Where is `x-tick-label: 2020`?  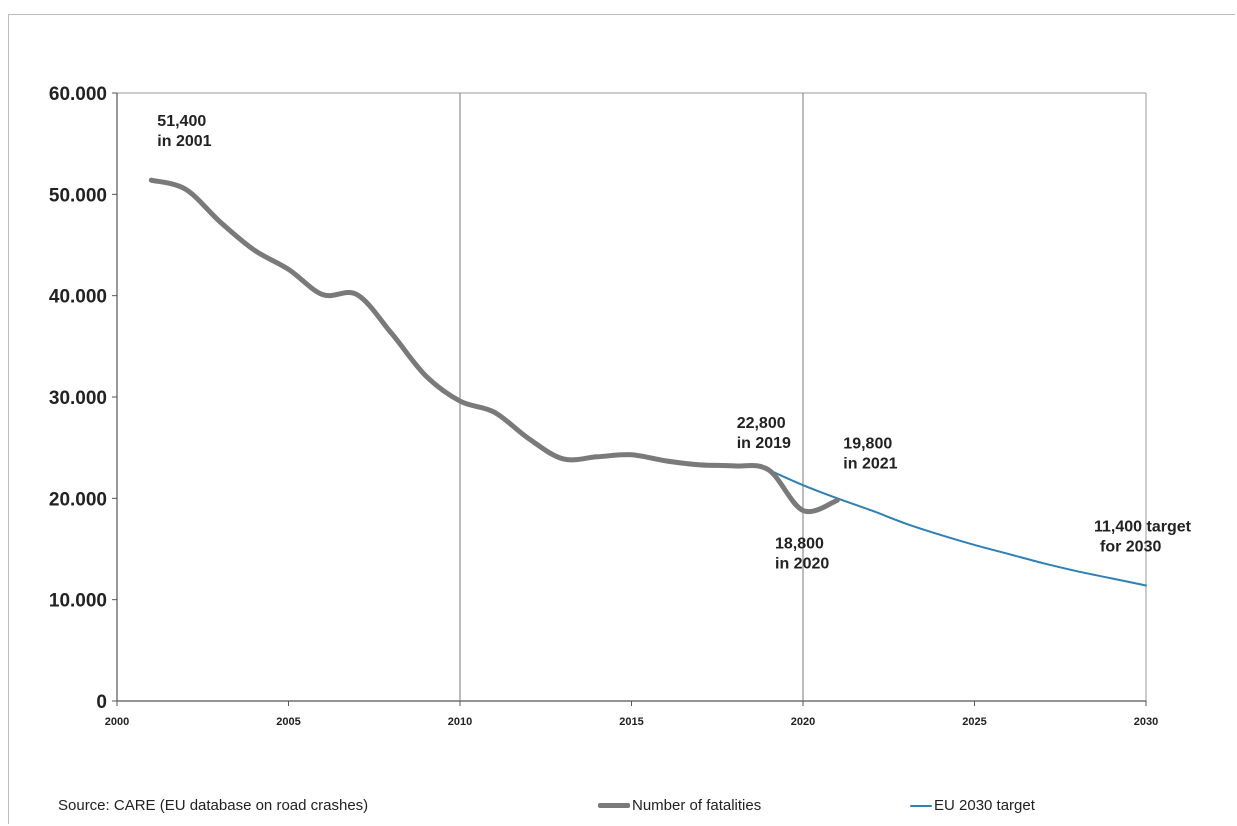 x-tick-label: 2020 is located at coordinates (803, 722).